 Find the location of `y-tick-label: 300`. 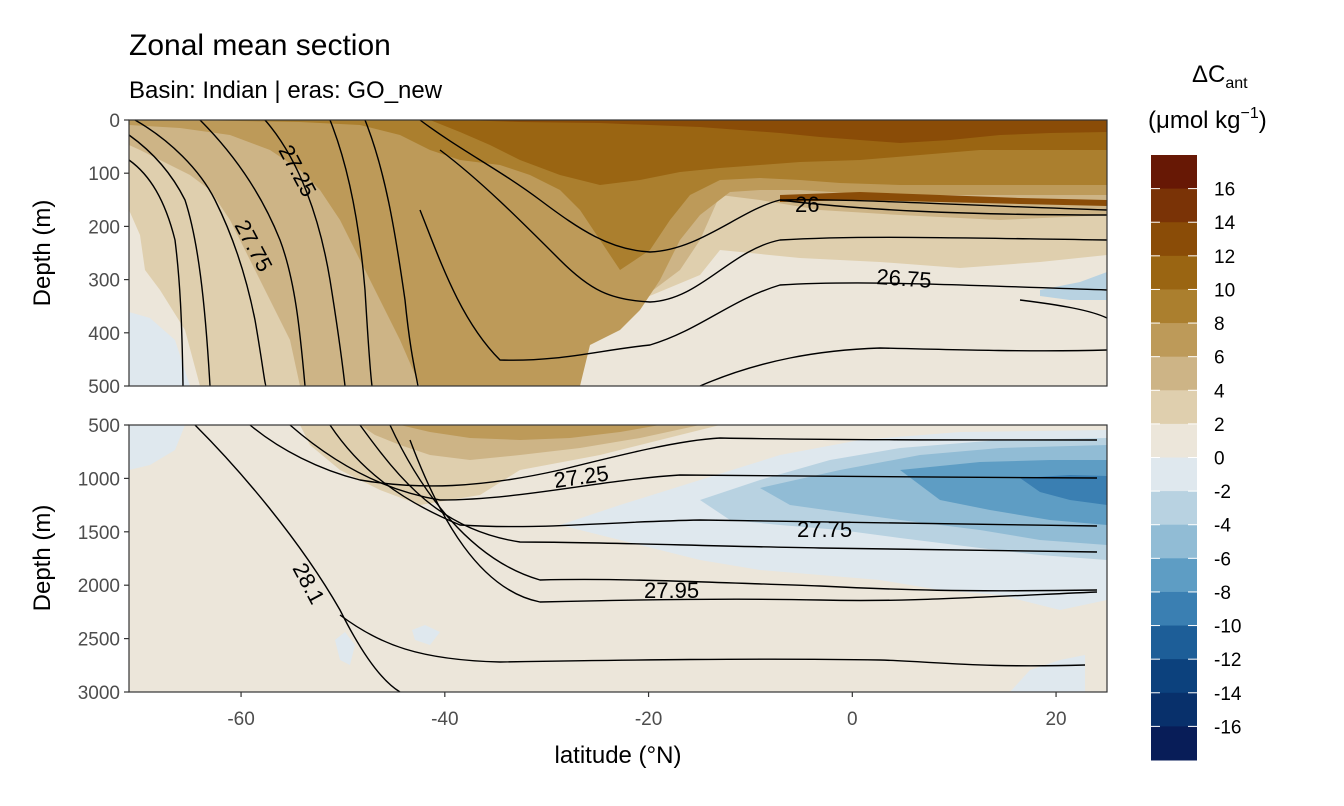

y-tick-label: 300 is located at coordinates (104, 281).